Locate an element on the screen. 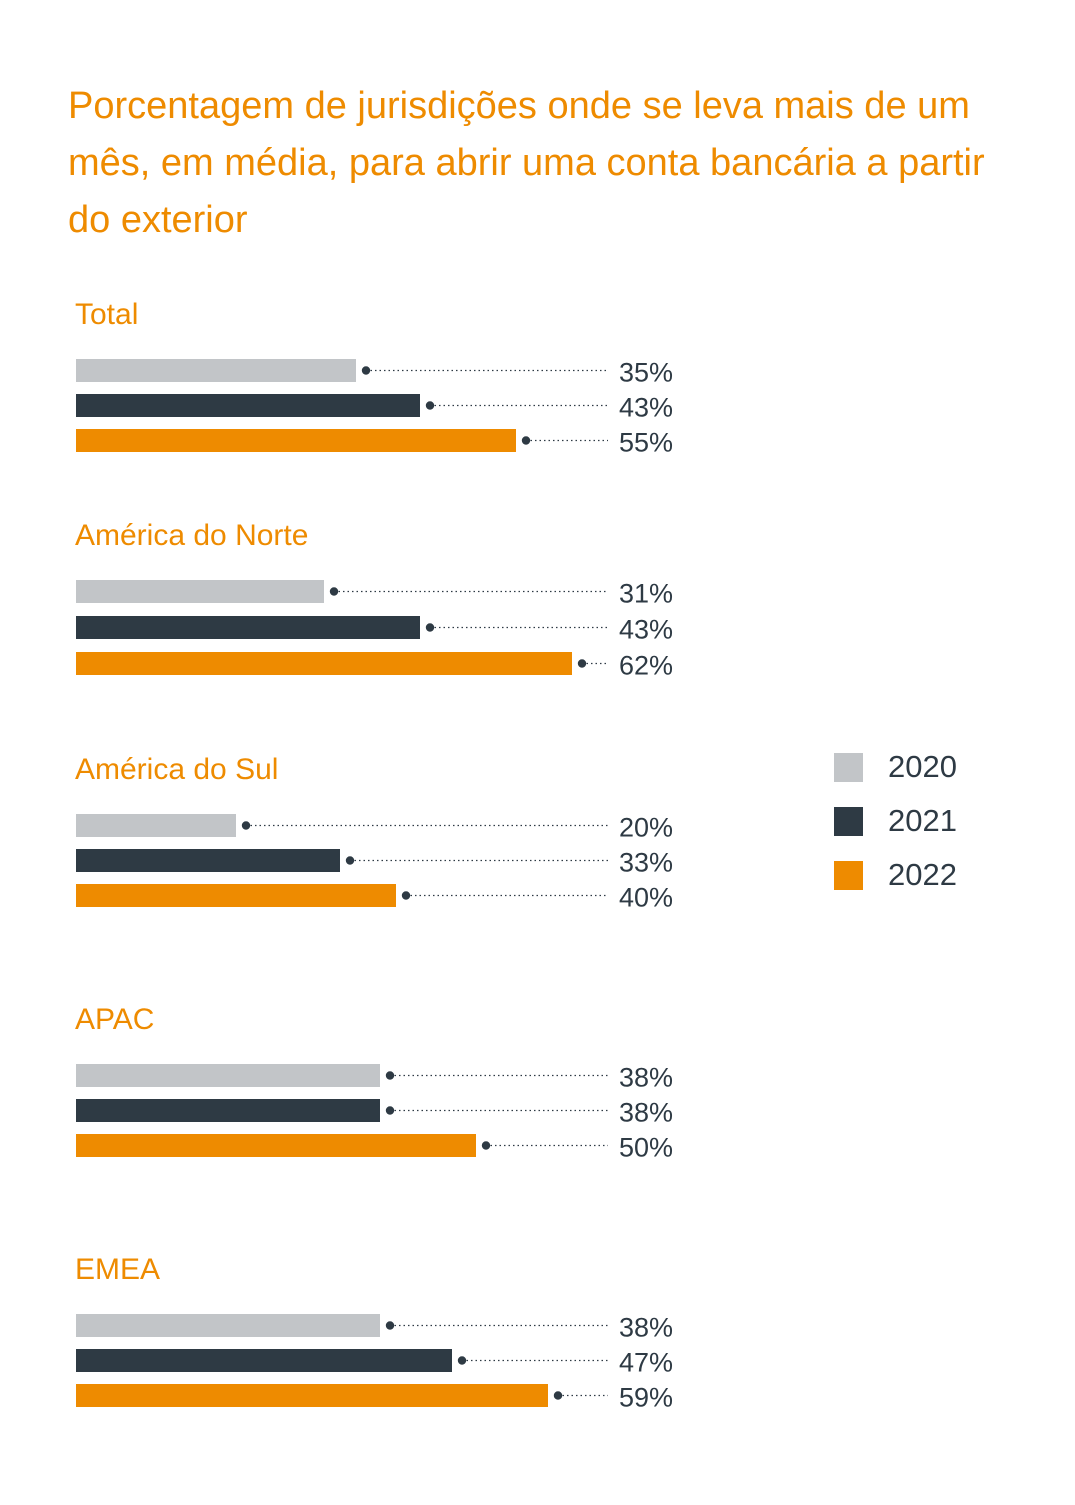 The height and width of the screenshot is (1505, 1075). legend-item-2020: 2020 is located at coordinates (934, 767).